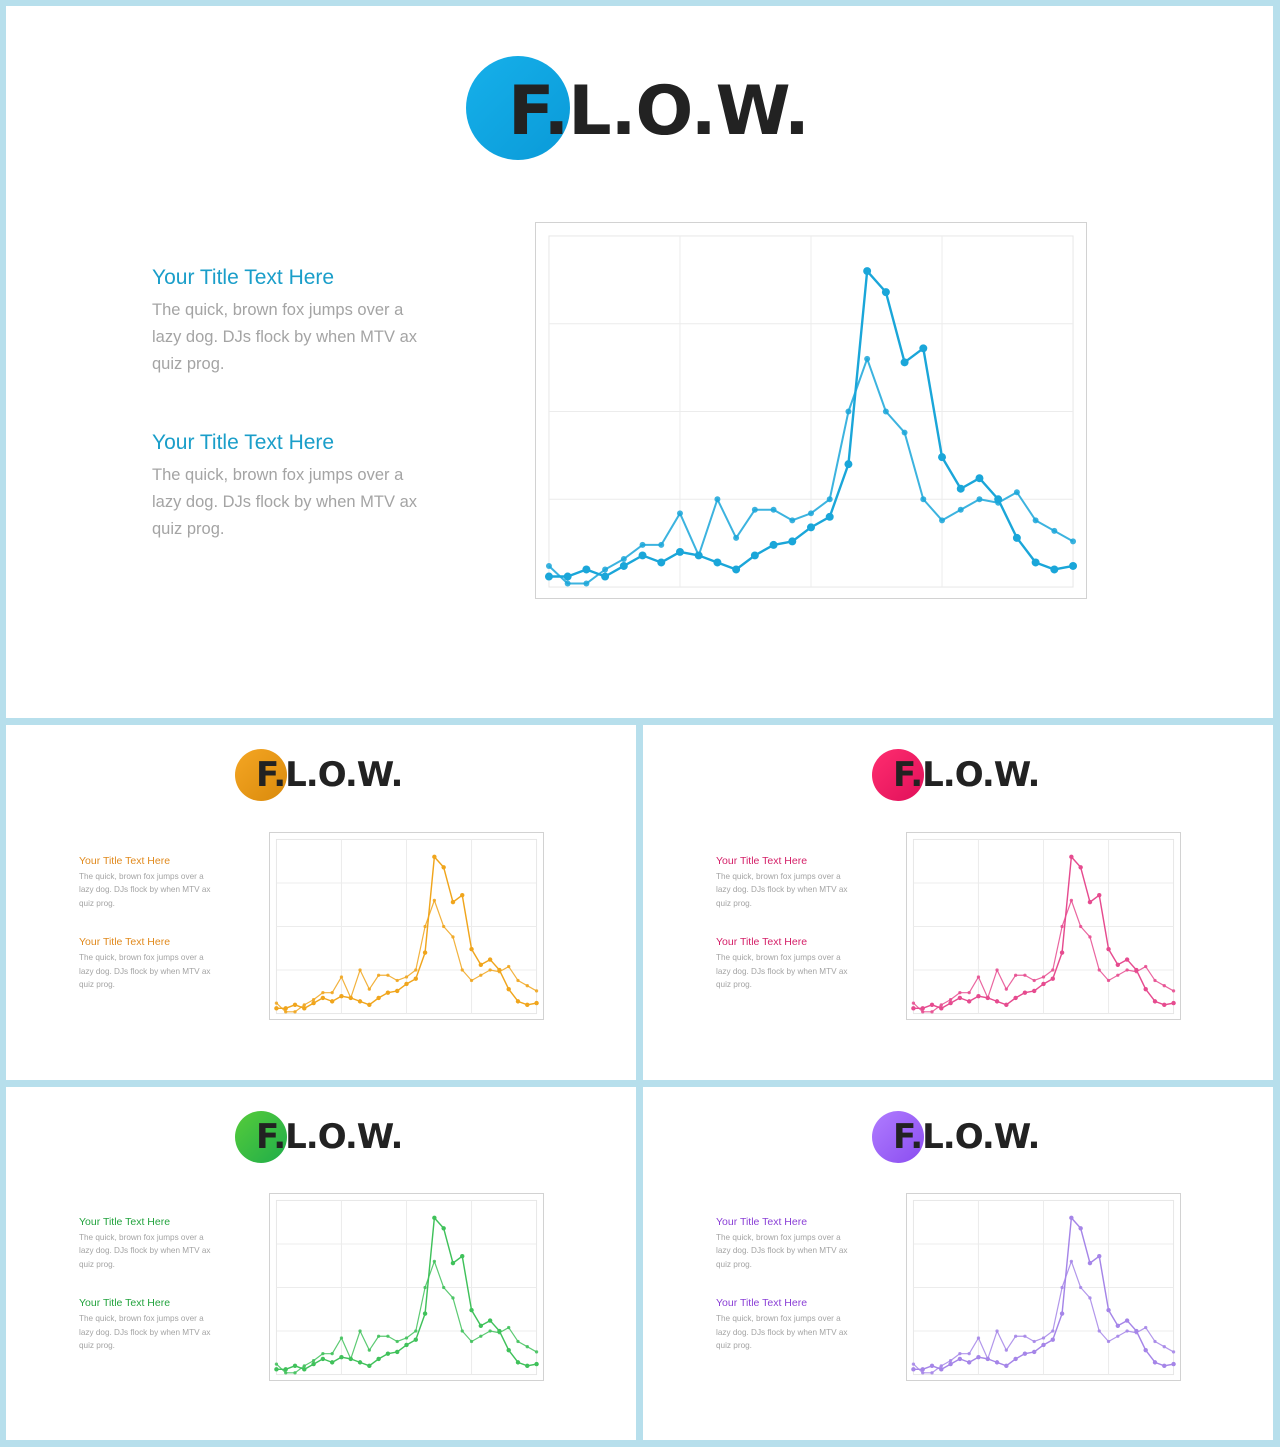  Describe the element at coordinates (957, 1138) in the screenshot. I see `flow-logo: F.L.O.W.` at that location.